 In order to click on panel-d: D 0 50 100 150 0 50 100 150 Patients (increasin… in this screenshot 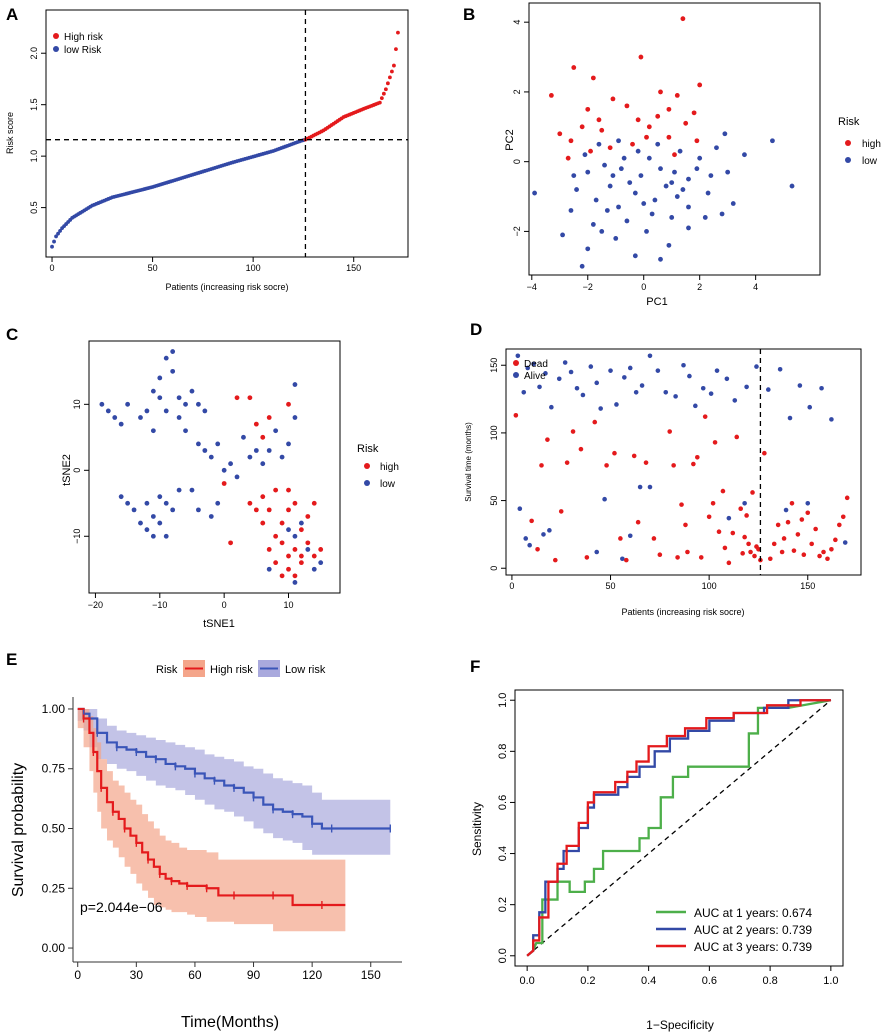, I will do `click(663, 468)`.